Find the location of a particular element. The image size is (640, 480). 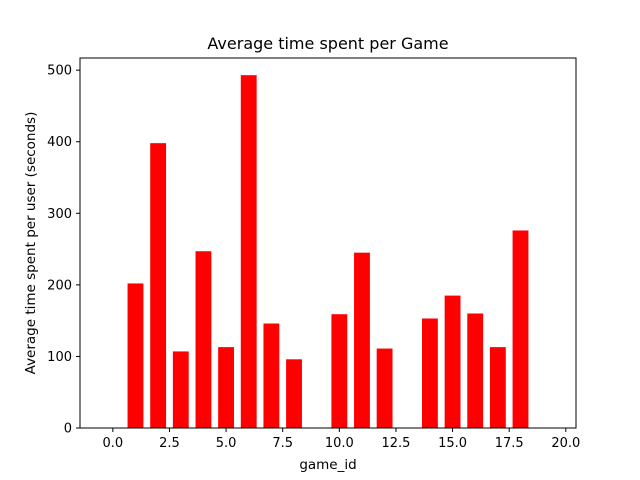

y-tick-label: 300 is located at coordinates (59, 214).